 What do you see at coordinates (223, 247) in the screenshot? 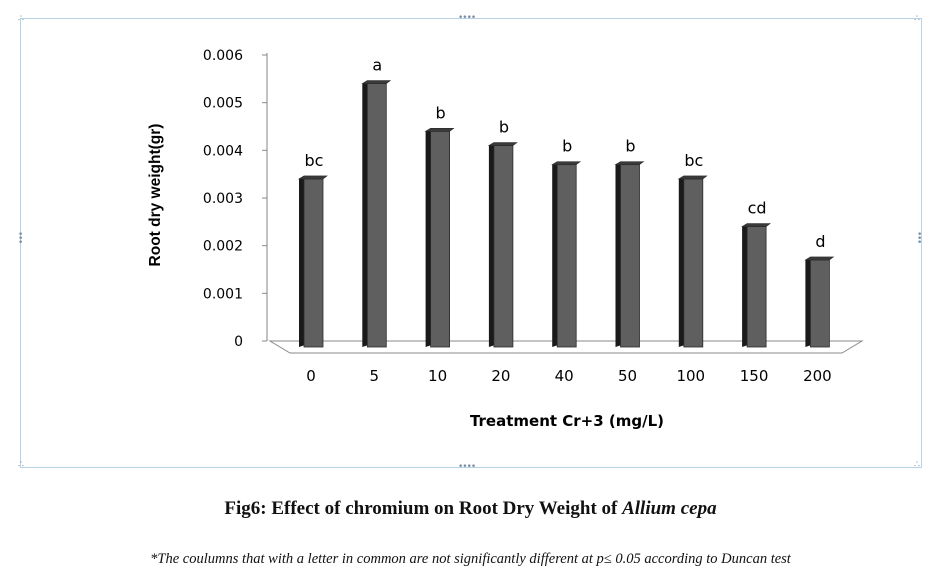
I see `y-tick-label: 0.002` at bounding box center [223, 247].